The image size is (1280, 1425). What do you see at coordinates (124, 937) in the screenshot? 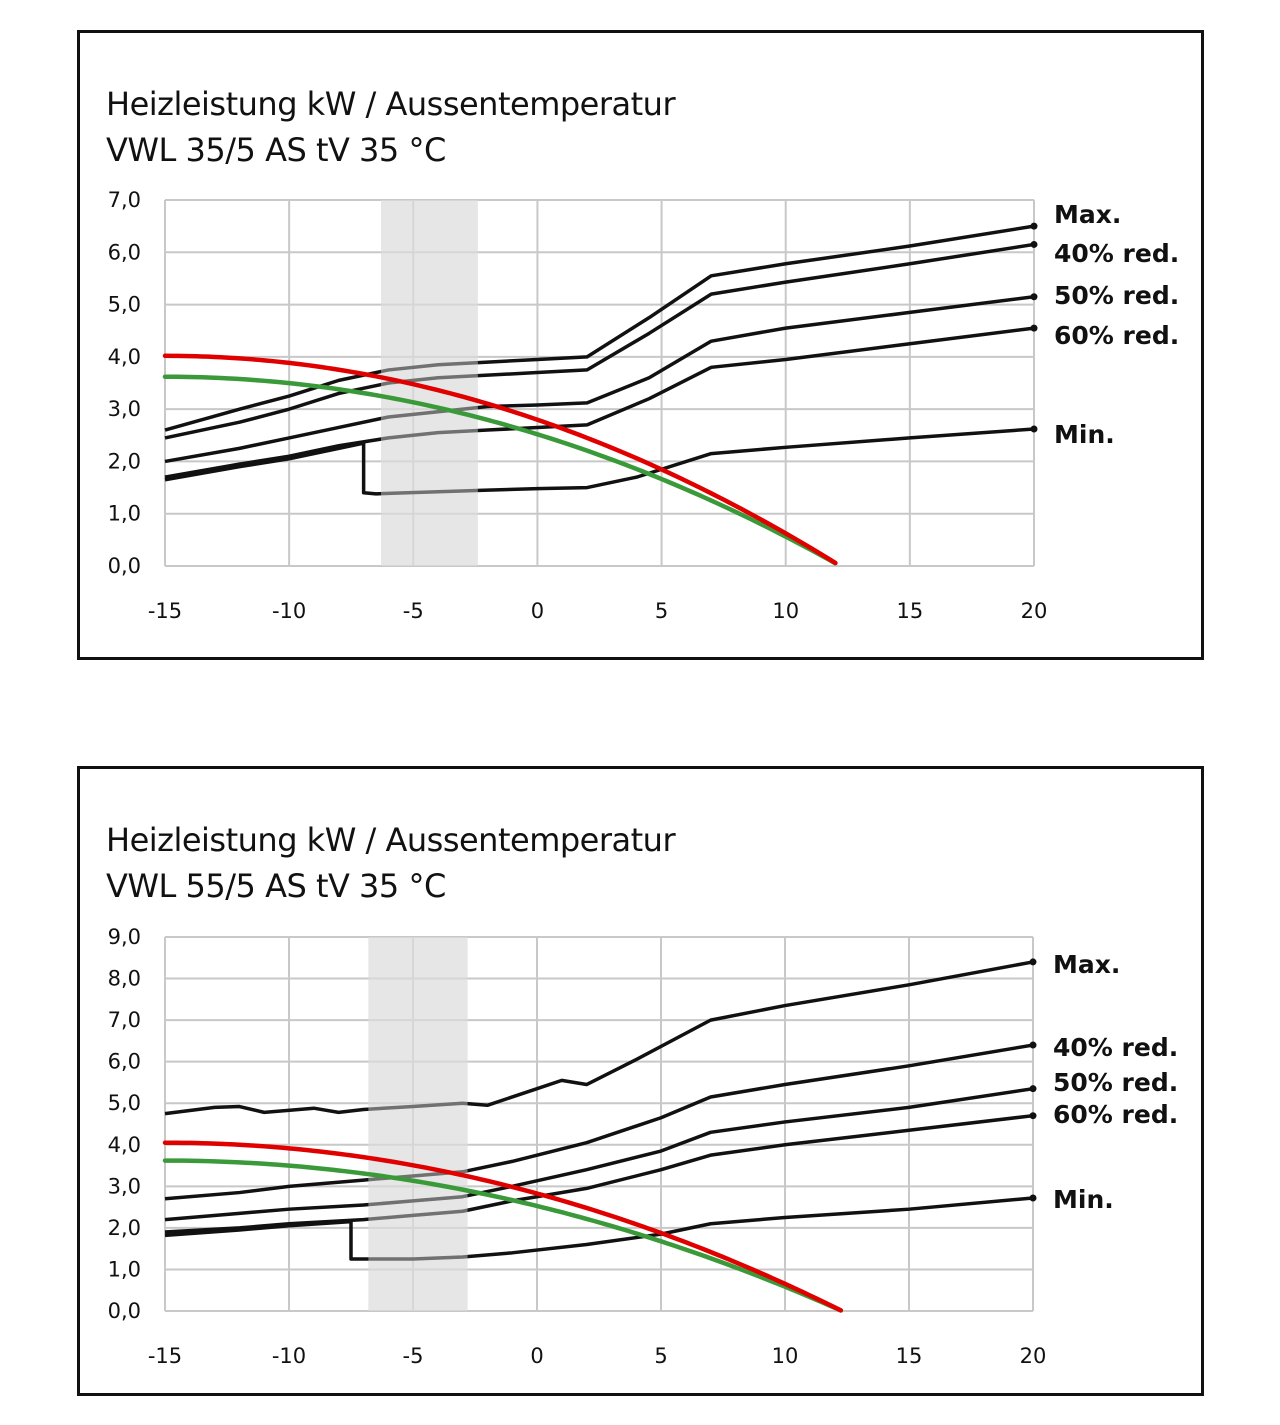
I see `y-tick-label: 9,0` at bounding box center [124, 937].